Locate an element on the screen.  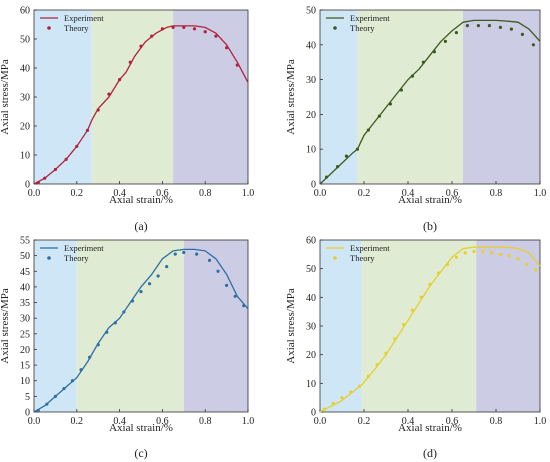
x-tick-label: 0.0 is located at coordinates (320, 421).